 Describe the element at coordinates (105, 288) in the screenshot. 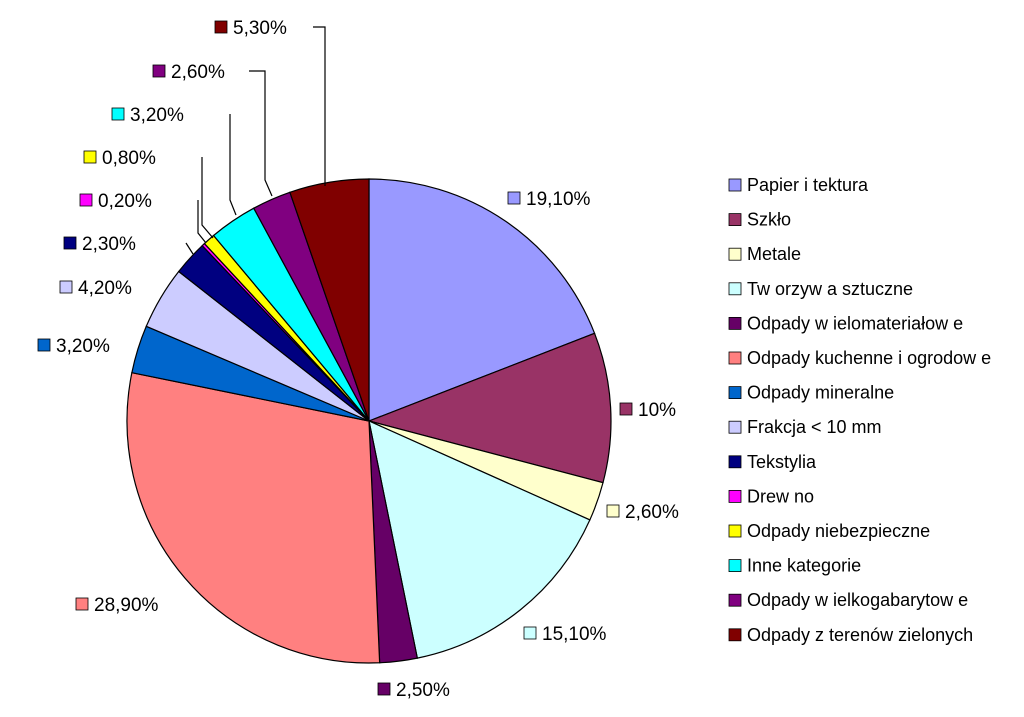

I see `data-label: 4,20%` at that location.